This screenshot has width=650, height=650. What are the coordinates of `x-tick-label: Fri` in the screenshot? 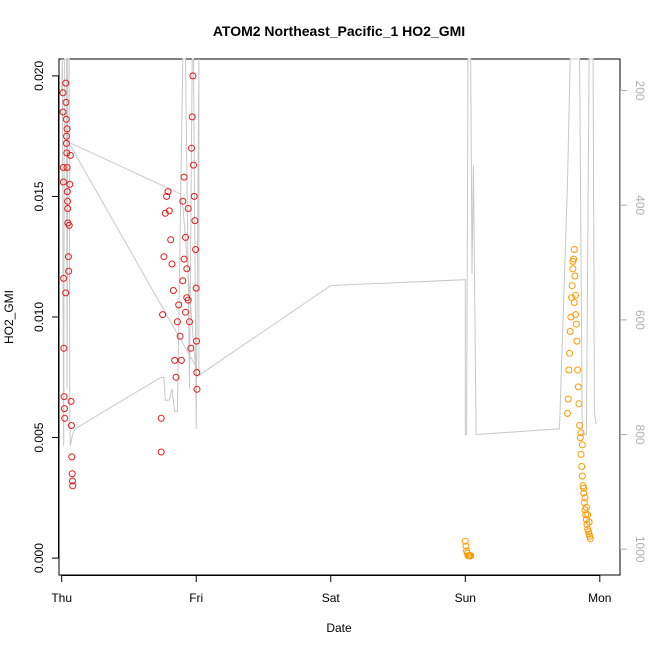 It's located at (196, 598).